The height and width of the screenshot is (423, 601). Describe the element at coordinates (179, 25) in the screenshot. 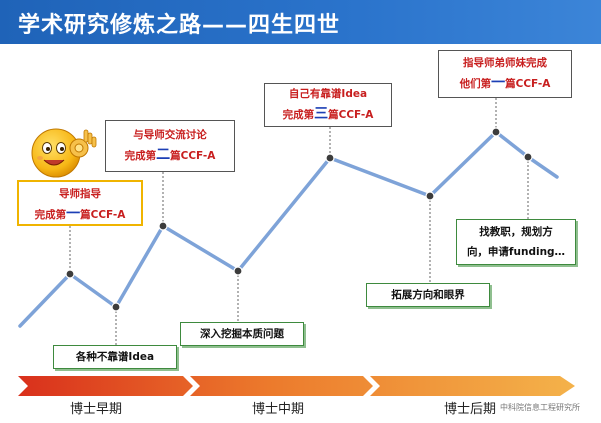

I see `page-title: 学术研究修炼之路——四生四世` at that location.